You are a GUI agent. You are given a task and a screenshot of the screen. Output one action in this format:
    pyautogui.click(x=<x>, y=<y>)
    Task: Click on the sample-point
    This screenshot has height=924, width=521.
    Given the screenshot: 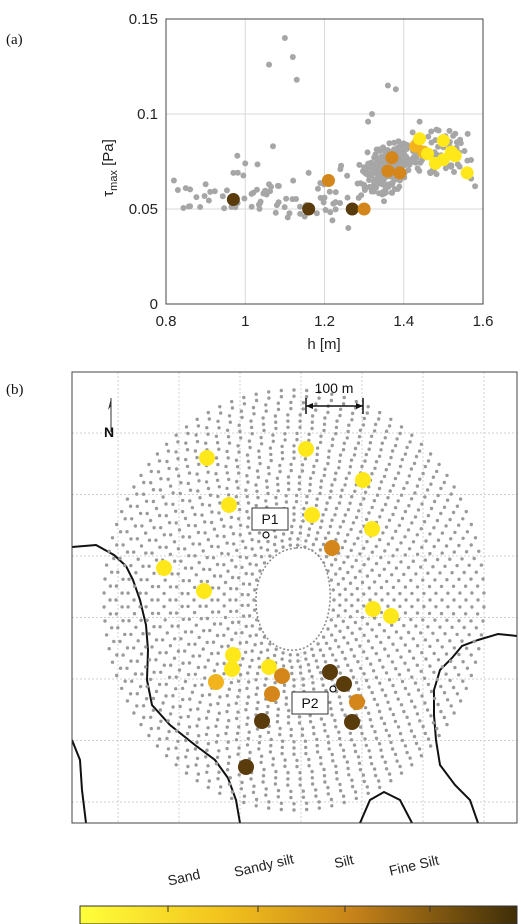 What is the action you would take?
    pyautogui.click(x=443, y=141)
    